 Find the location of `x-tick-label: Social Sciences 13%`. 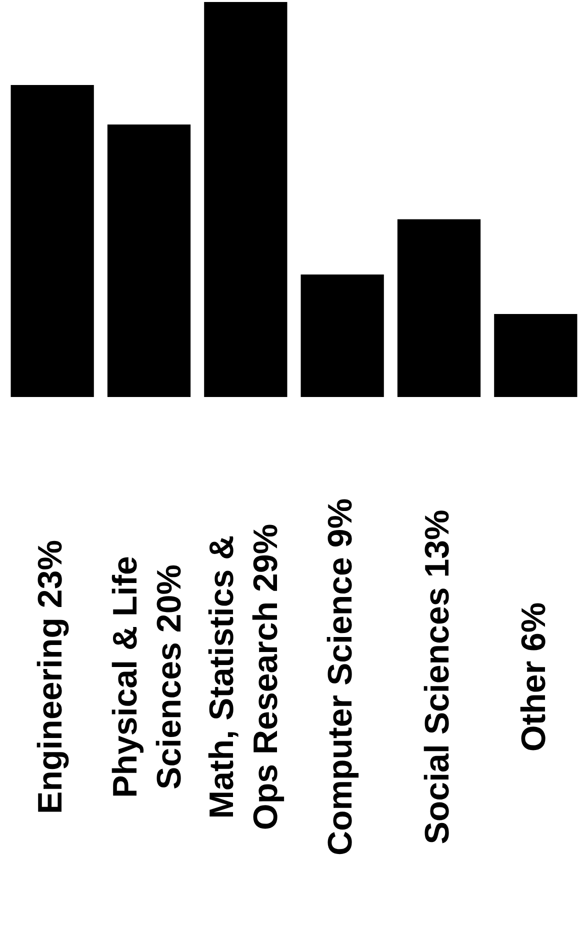

x-tick-label: Social Sciences 13% is located at coordinates (437, 677).